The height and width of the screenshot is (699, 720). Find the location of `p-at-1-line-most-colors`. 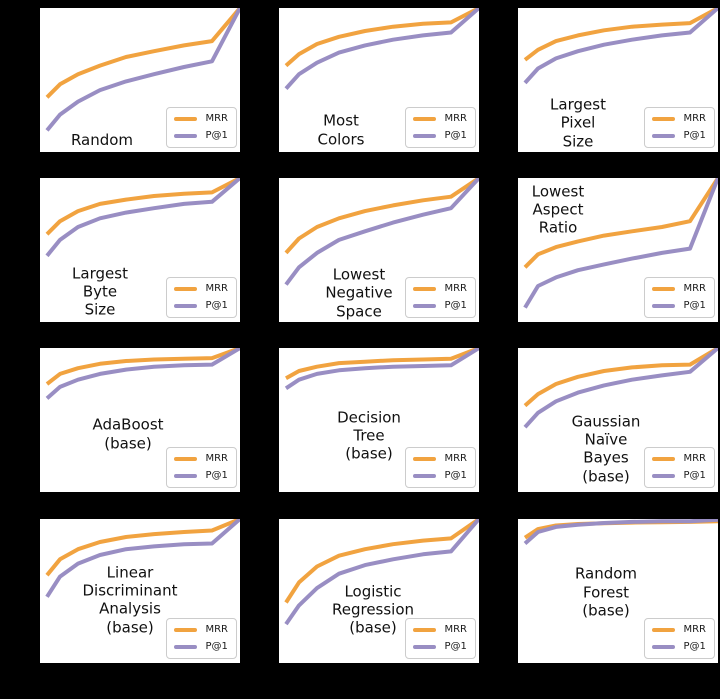

p-at-1-line-most-colors is located at coordinates (381, 49).